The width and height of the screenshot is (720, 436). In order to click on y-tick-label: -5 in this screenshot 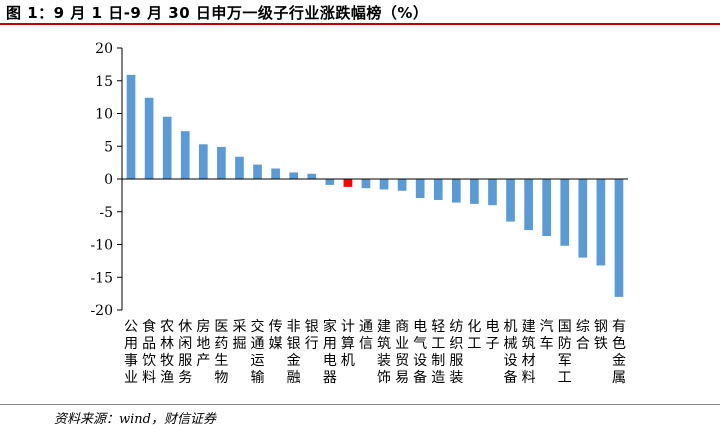, I will do `click(106, 213)`.